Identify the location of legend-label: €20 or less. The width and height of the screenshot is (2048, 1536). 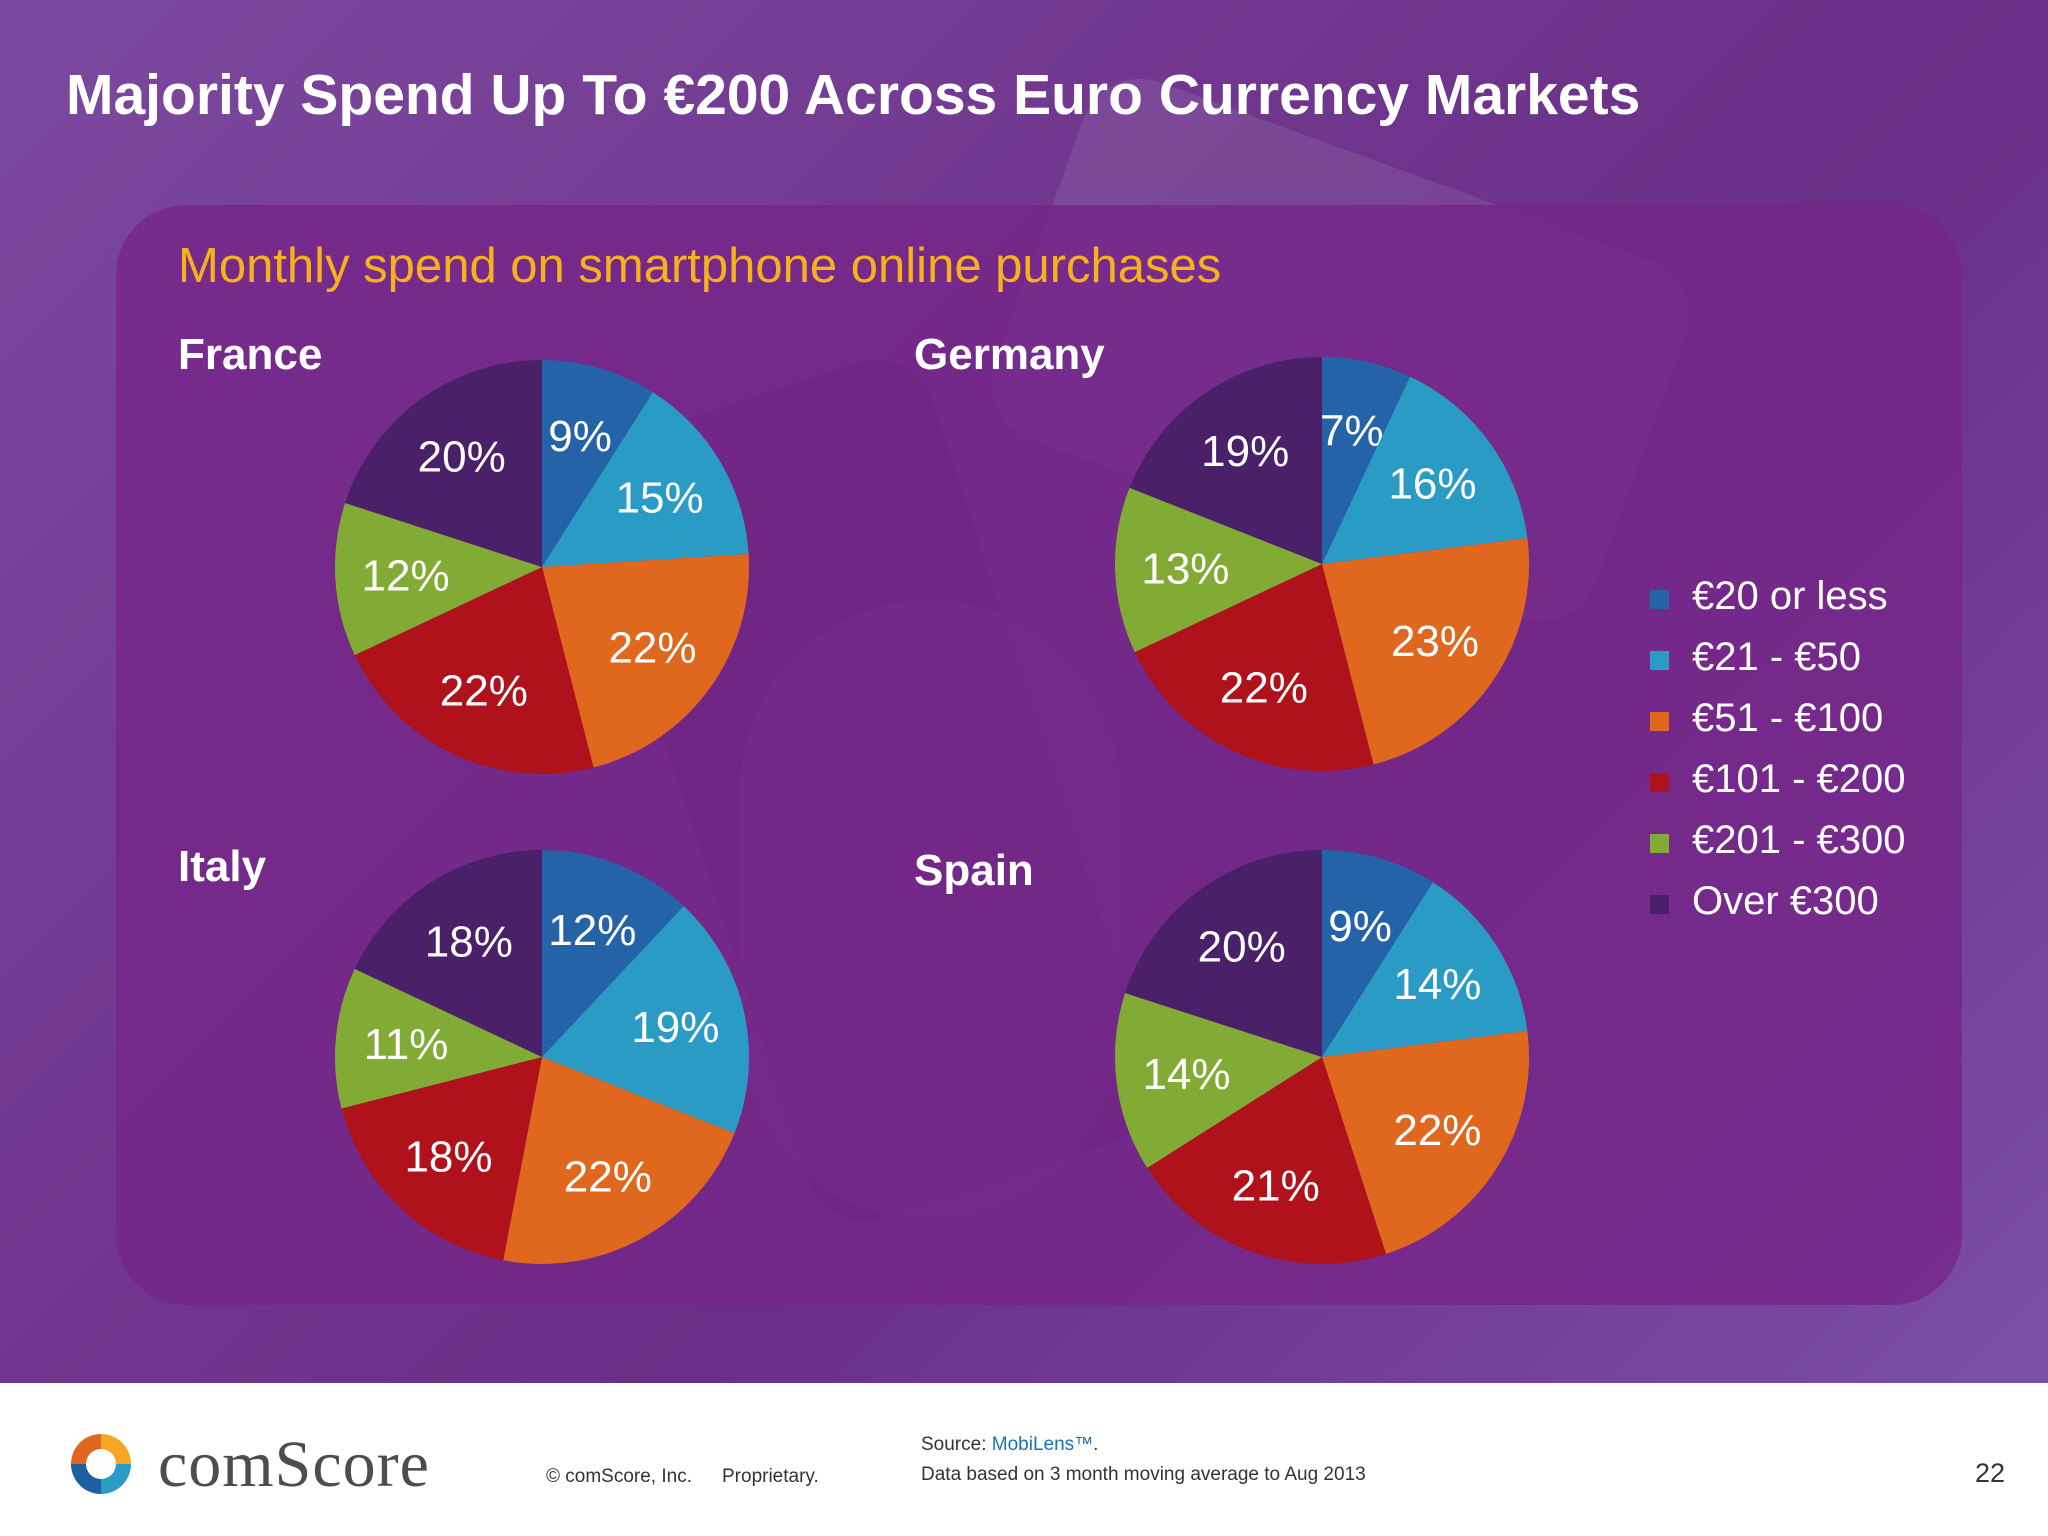
(1790, 596).